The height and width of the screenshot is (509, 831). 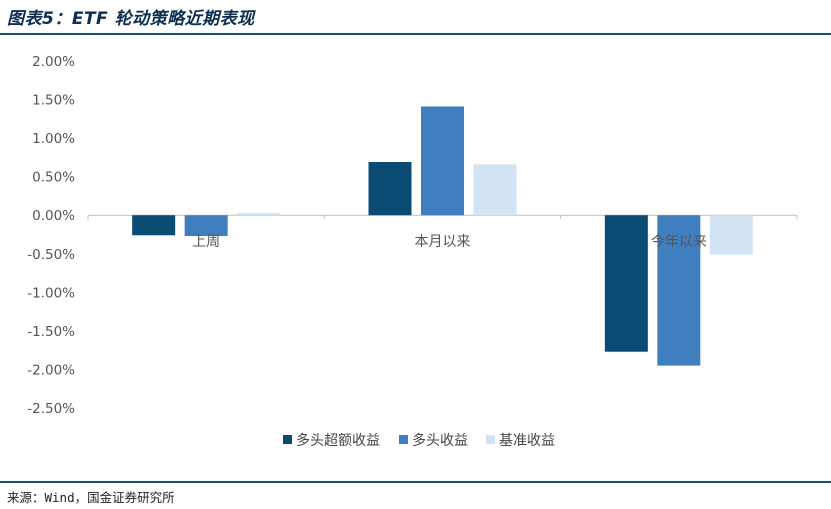 What do you see at coordinates (53, 62) in the screenshot?
I see `y-tick-label: 2.00%` at bounding box center [53, 62].